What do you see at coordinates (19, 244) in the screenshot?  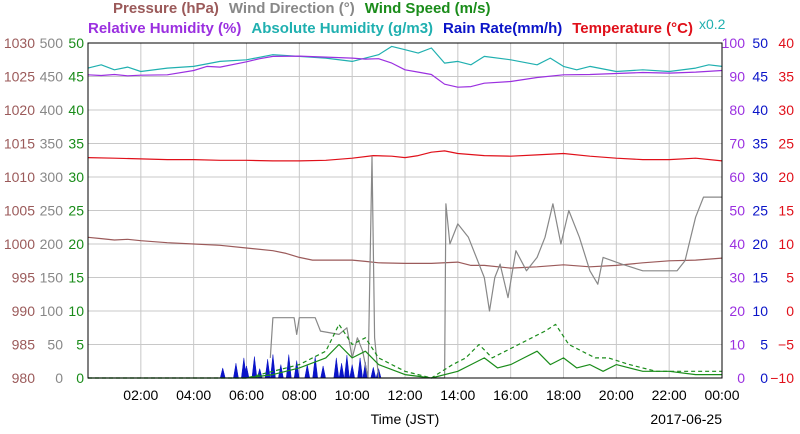 I see `pressure-tick: 1000` at bounding box center [19, 244].